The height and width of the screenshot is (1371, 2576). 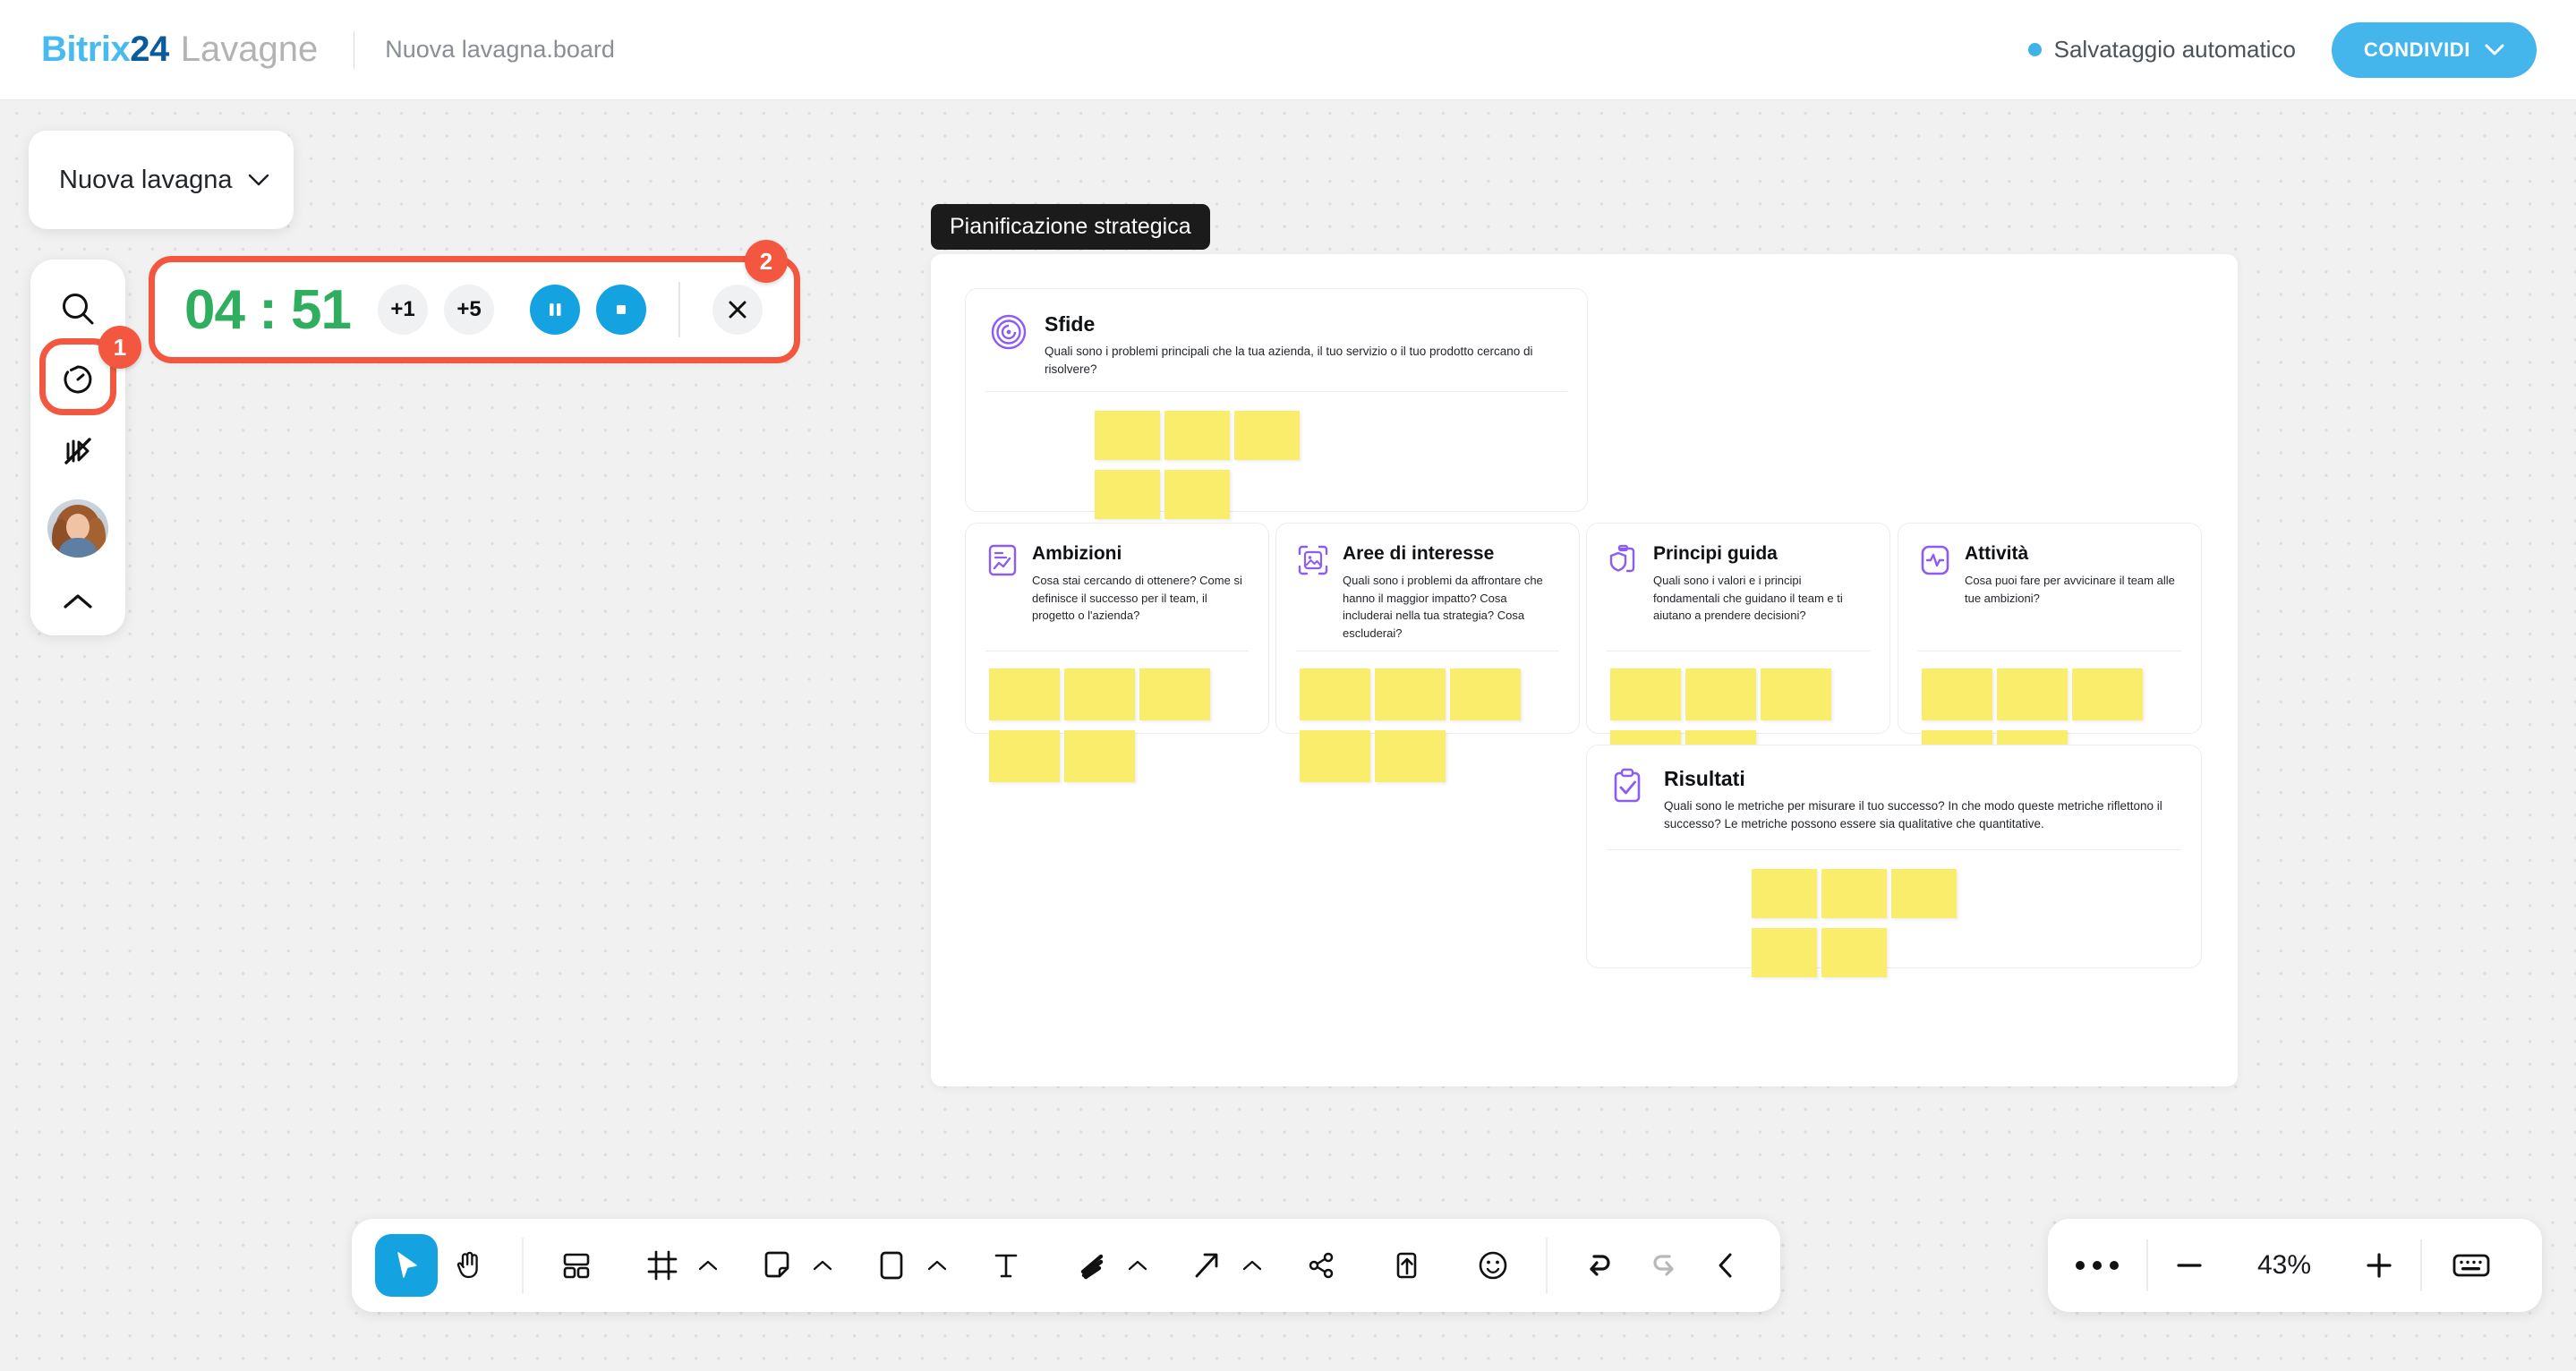 I want to click on pen-tool-caret, so click(x=1137, y=1266).